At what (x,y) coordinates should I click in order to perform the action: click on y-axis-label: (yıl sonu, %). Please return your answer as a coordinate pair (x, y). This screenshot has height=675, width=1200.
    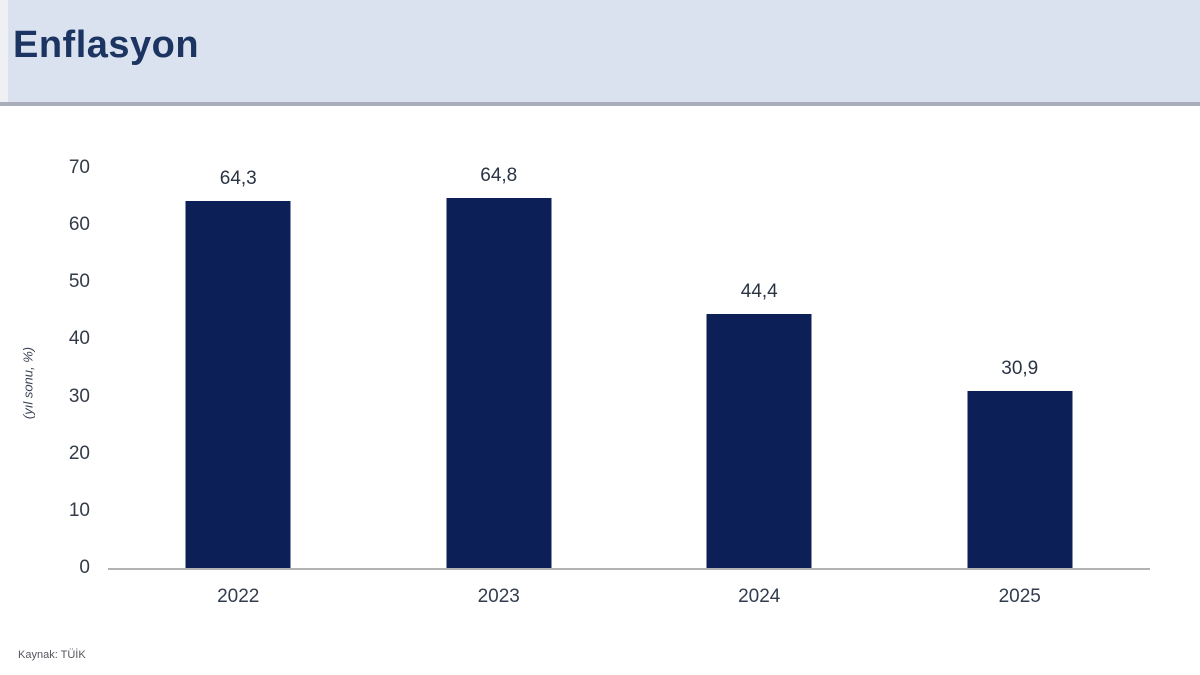
    Looking at the image, I should click on (28, 383).